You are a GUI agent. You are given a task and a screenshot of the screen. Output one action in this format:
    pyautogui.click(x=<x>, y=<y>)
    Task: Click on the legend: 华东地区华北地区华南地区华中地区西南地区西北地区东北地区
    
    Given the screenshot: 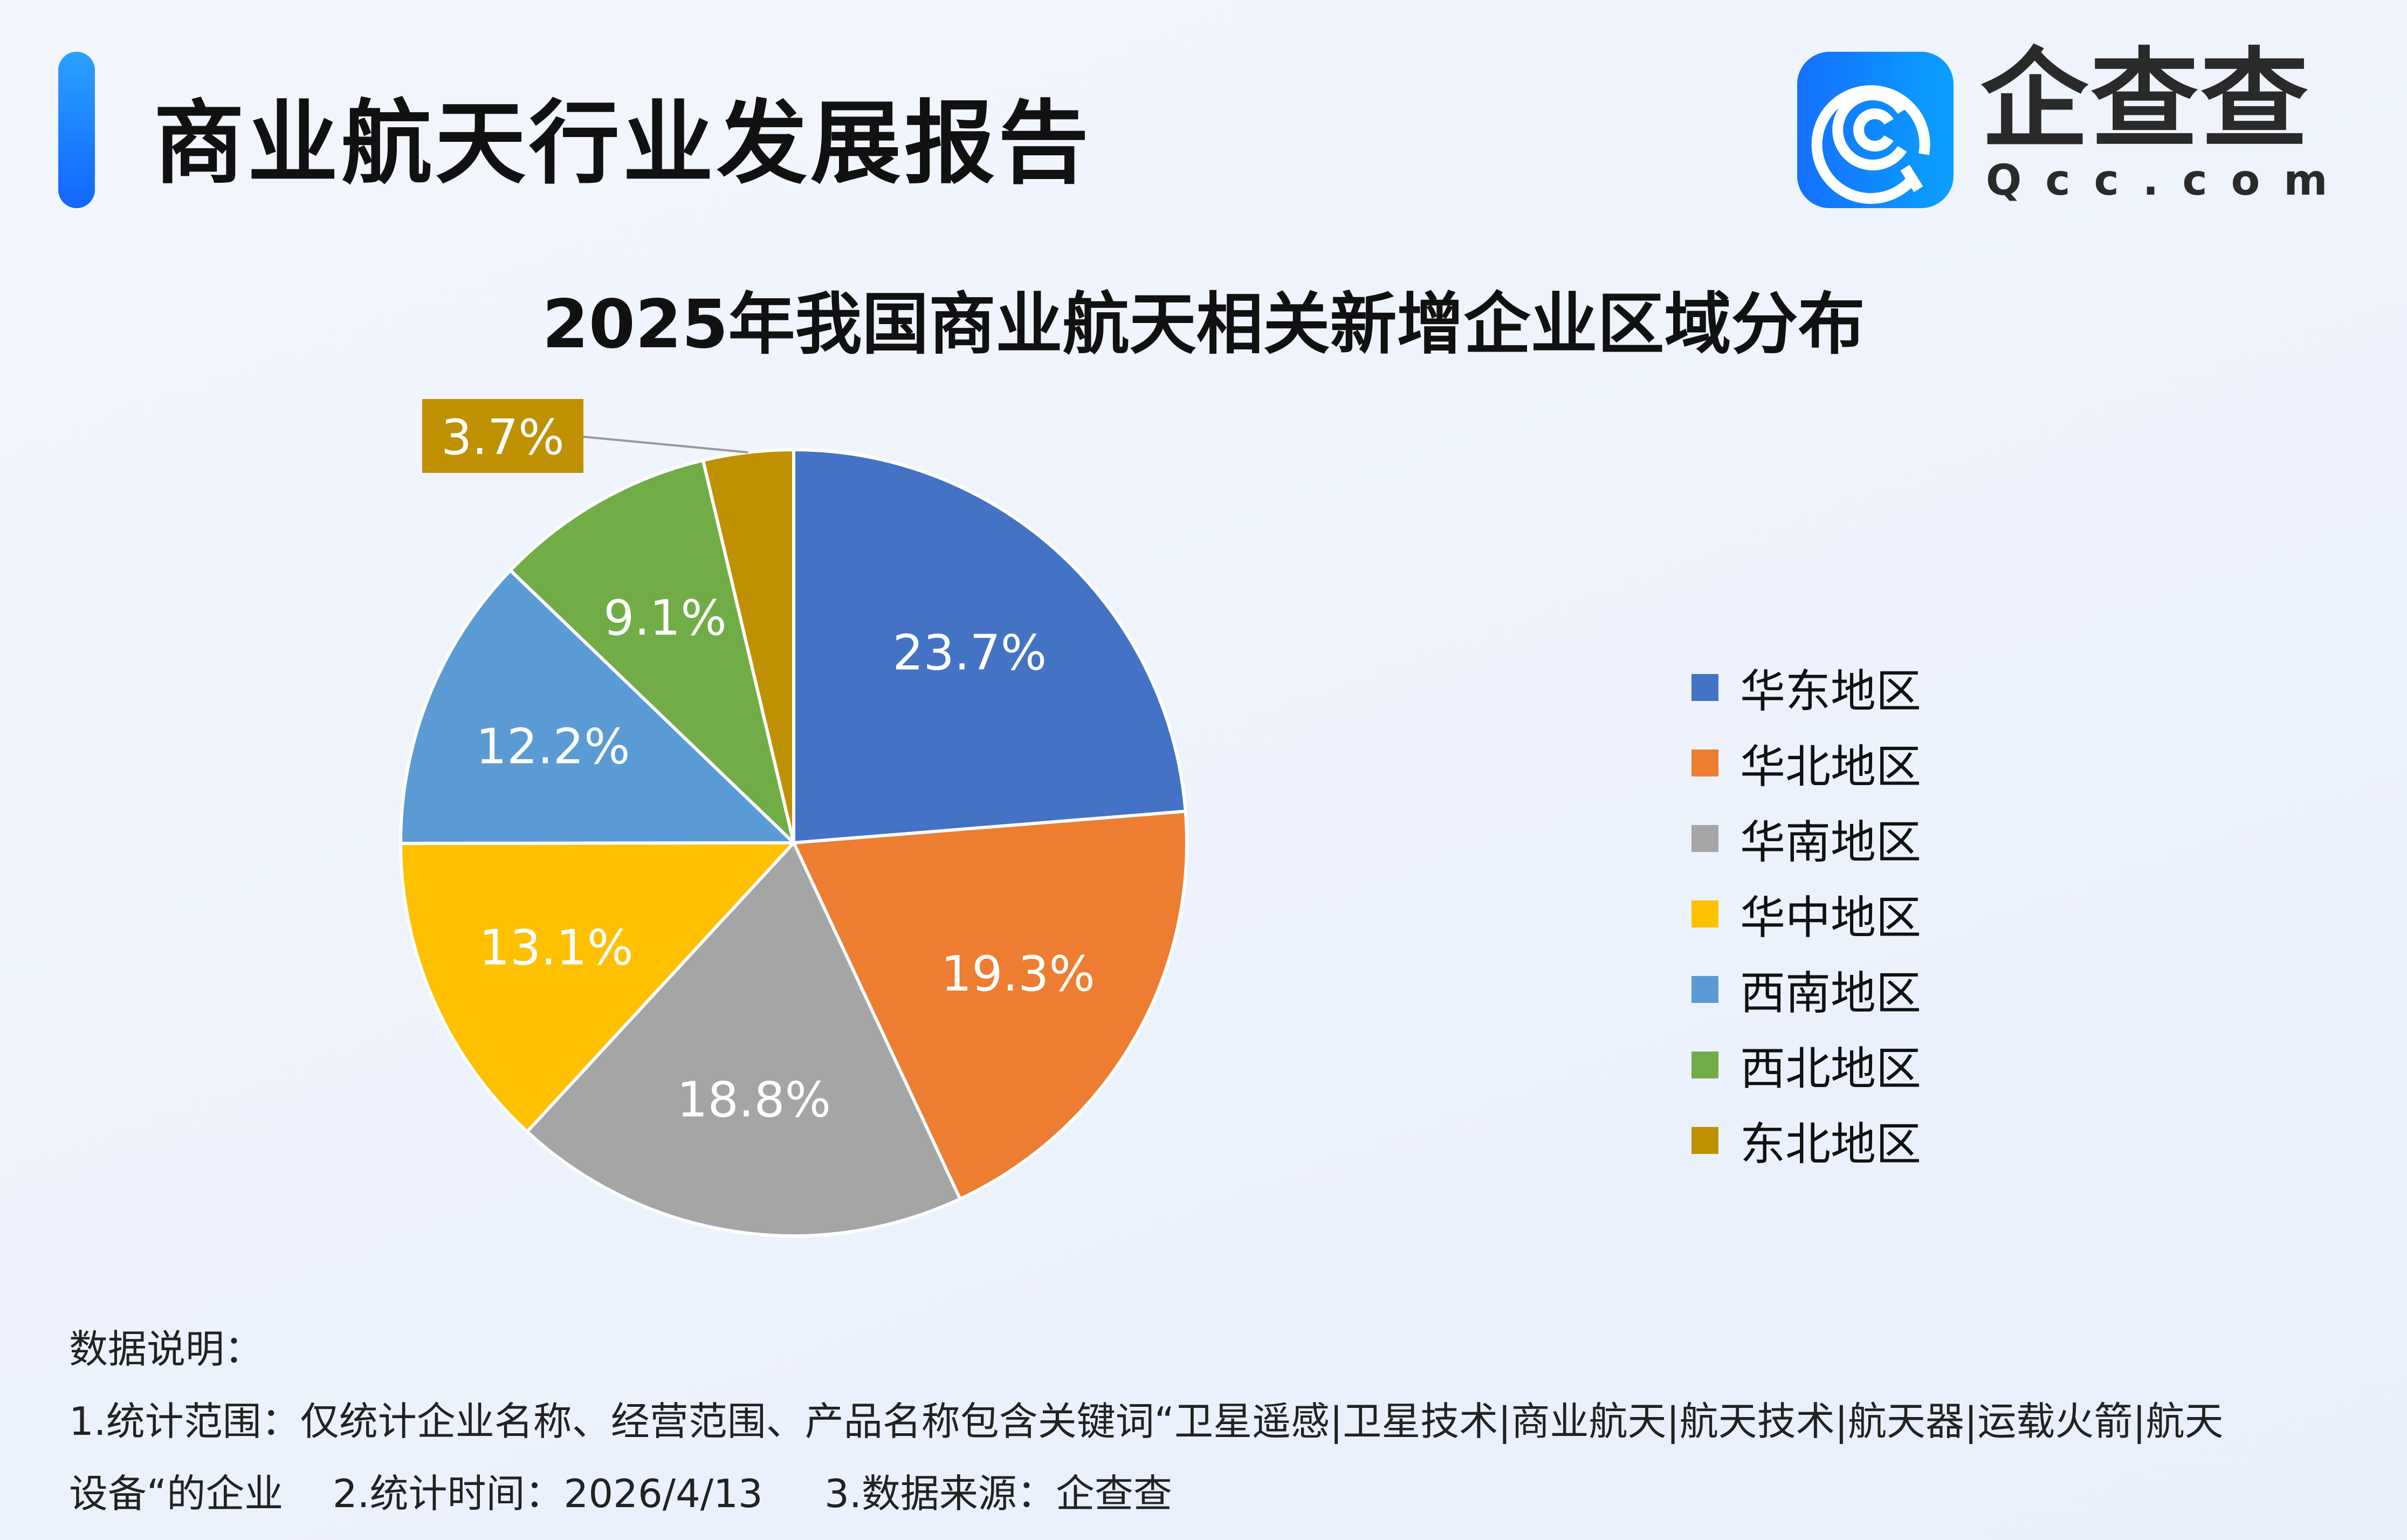 What is the action you would take?
    pyautogui.click(x=1806, y=914)
    